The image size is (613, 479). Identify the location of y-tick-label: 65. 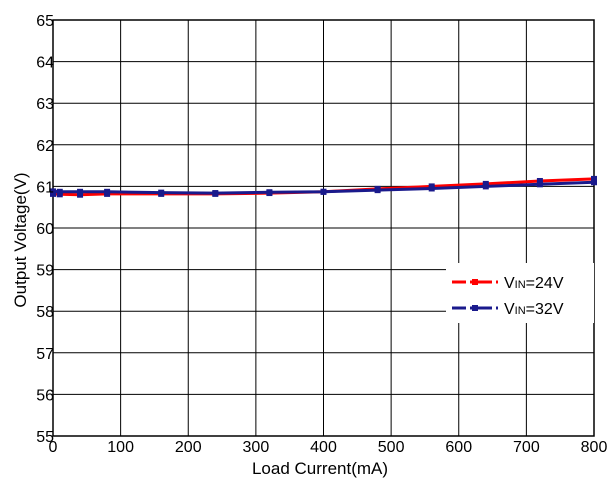
(45, 21).